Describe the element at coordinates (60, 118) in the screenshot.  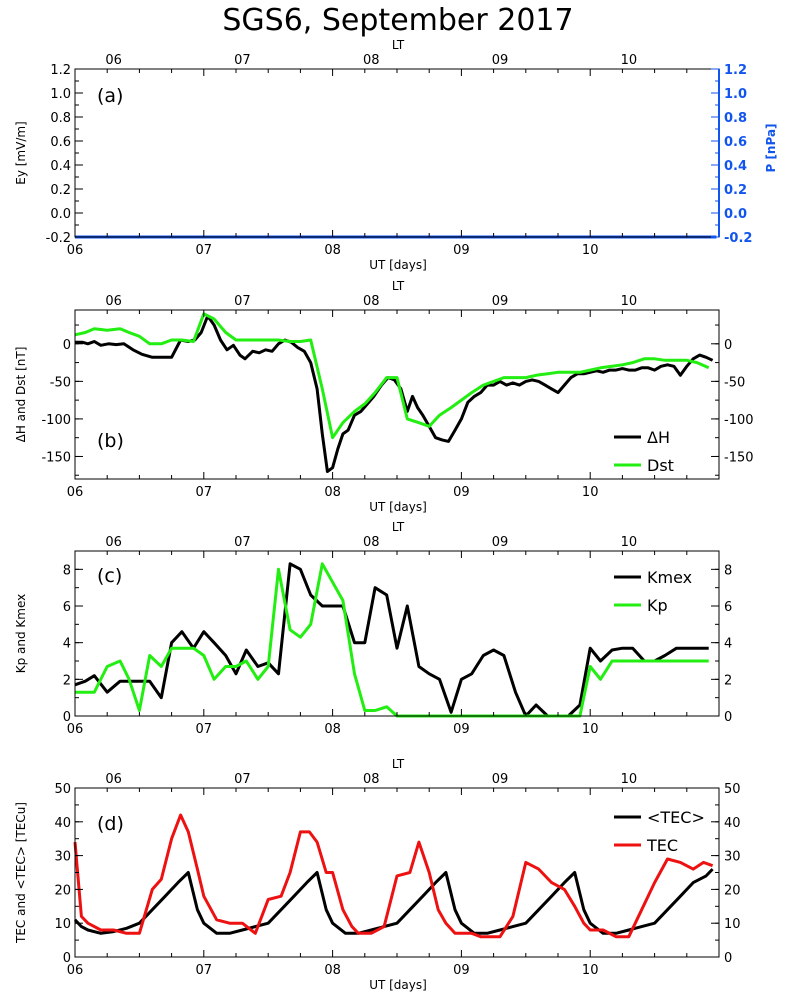
I see `y-tick-label: 0.8` at that location.